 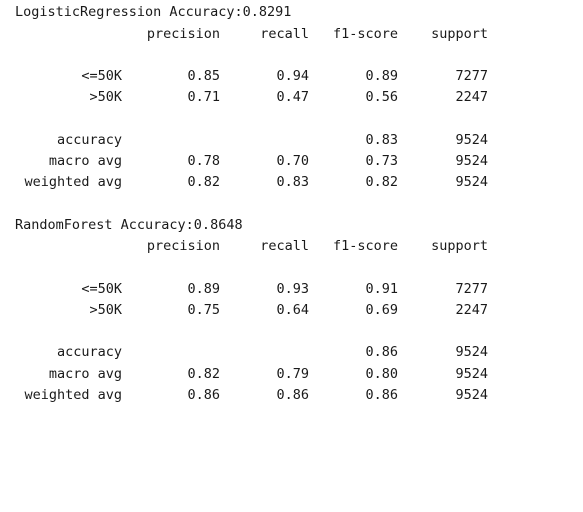 I want to click on recall-value: 0.79, so click(x=292, y=374).